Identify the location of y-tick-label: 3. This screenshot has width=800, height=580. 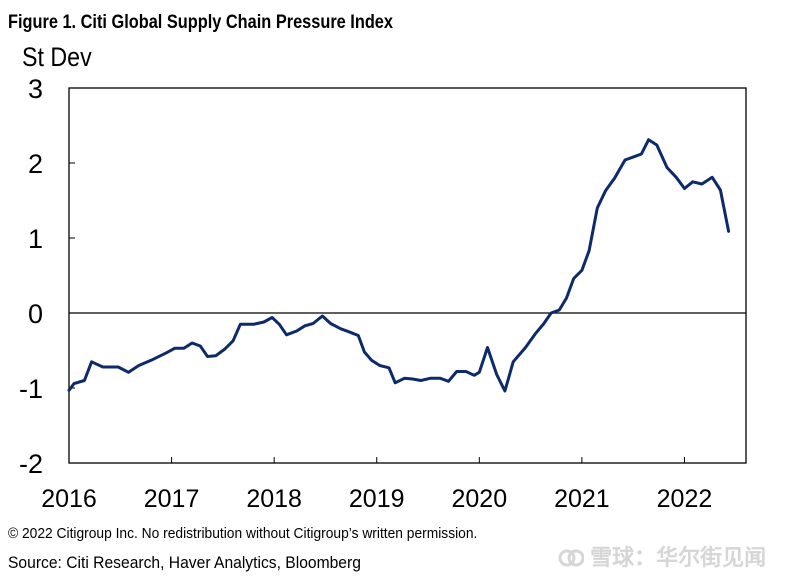
(35, 89).